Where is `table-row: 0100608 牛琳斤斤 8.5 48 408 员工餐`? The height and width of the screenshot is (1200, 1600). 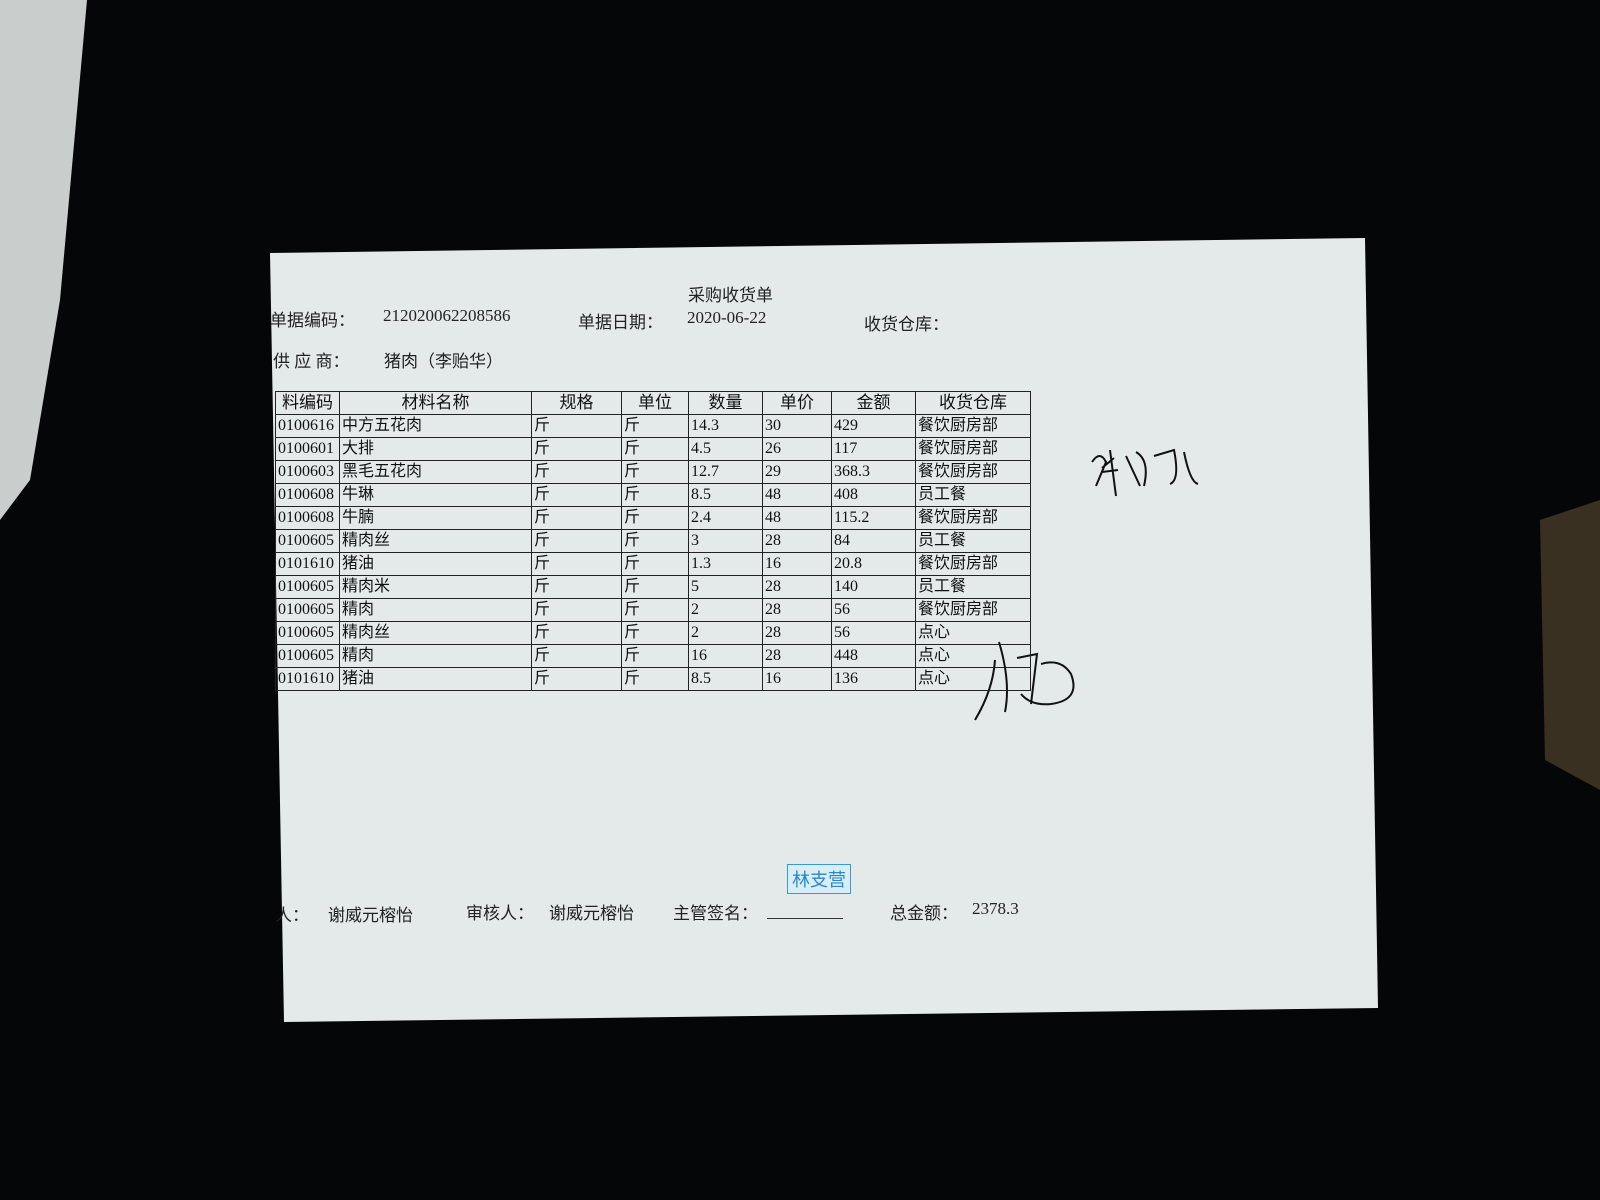 table-row: 0100608 牛琳斤斤 8.5 48 408 员工餐 is located at coordinates (653, 495).